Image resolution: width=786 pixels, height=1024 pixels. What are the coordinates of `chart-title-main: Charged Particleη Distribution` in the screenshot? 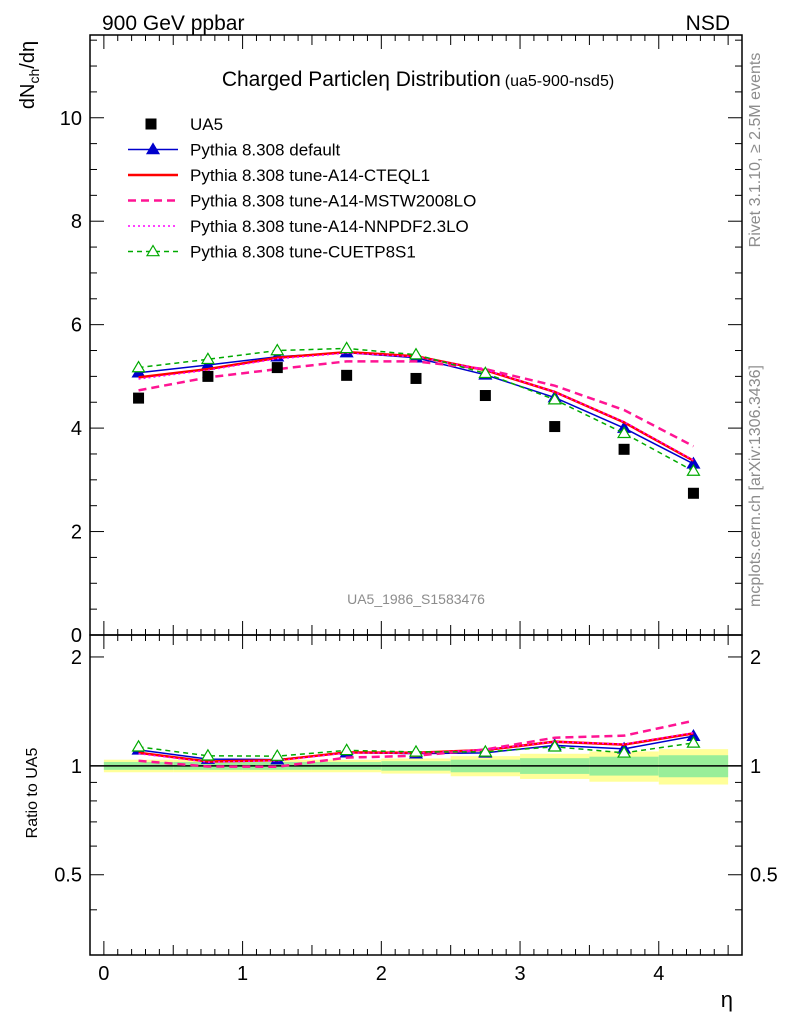 It's located at (361, 79).